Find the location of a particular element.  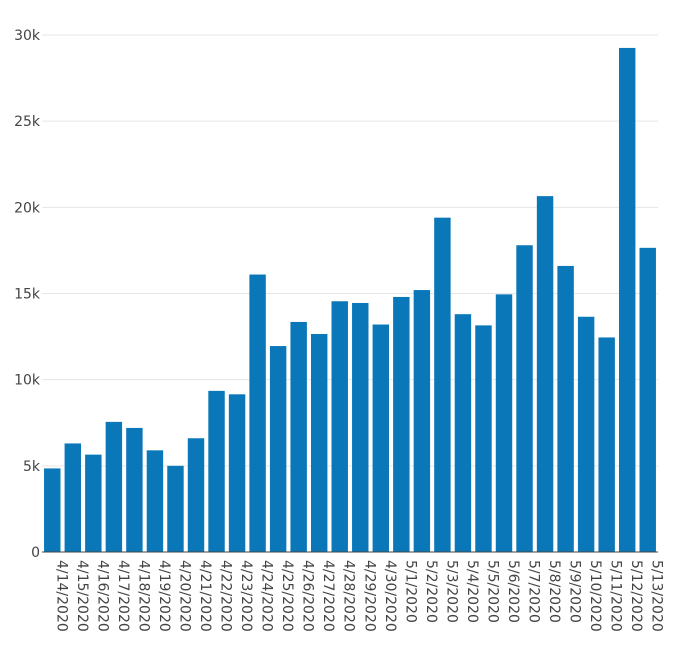

x-tick-label: 4/22/2020 is located at coordinates (226, 596).